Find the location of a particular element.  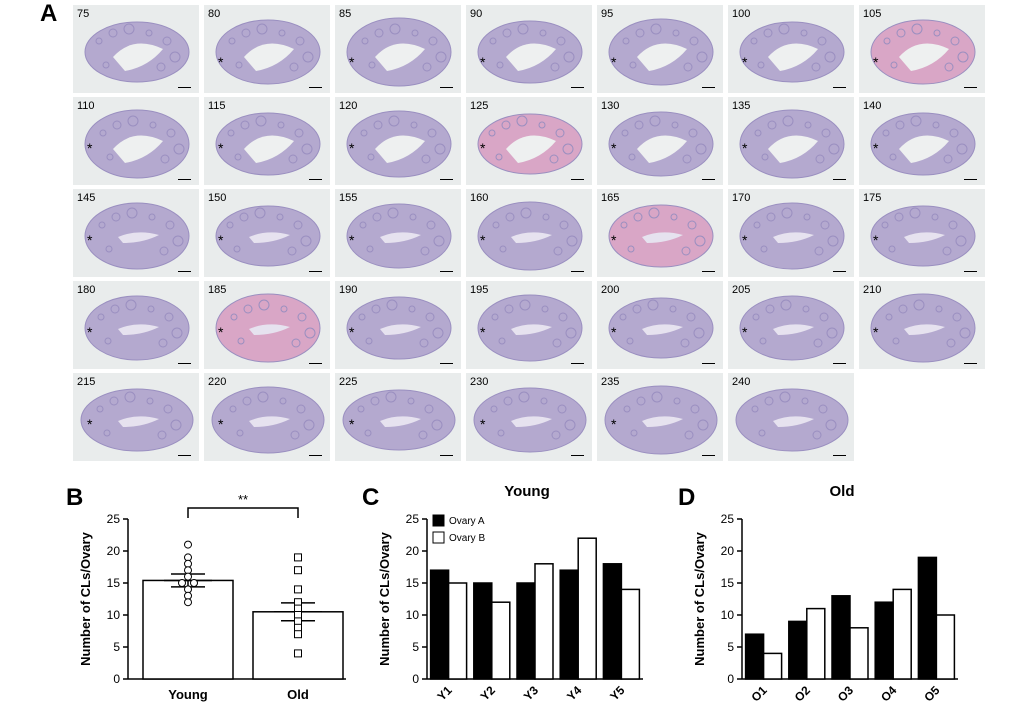

section-label: 155 is located at coordinates (348, 198).